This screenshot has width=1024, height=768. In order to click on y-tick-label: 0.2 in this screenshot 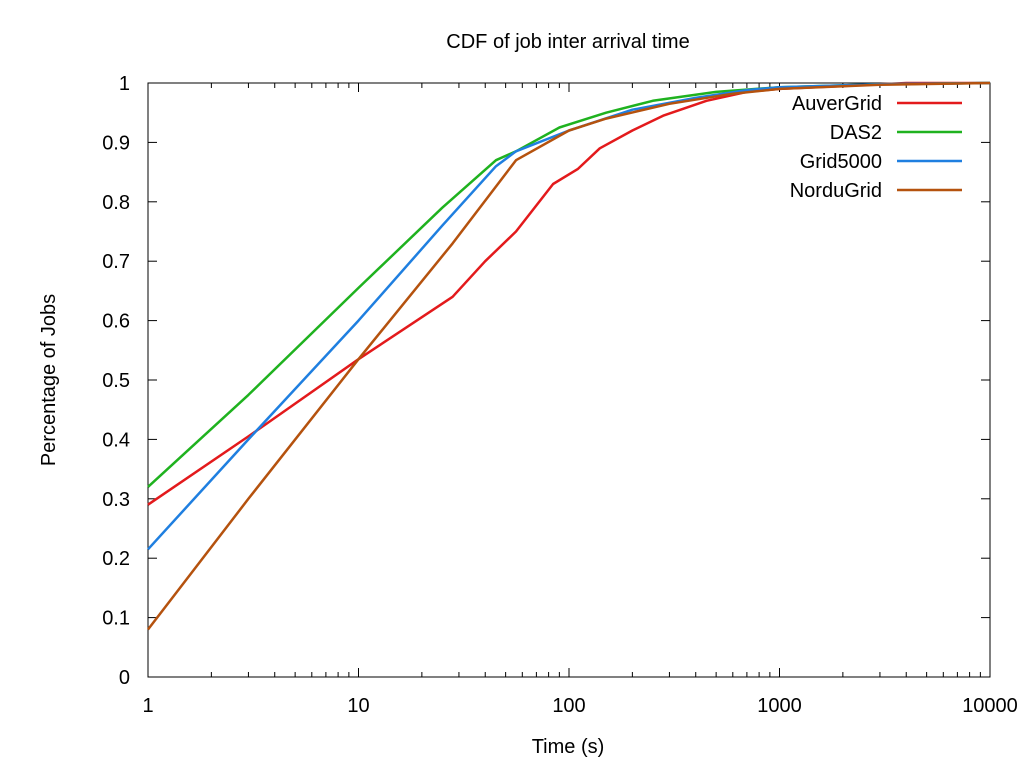, I will do `click(116, 559)`.